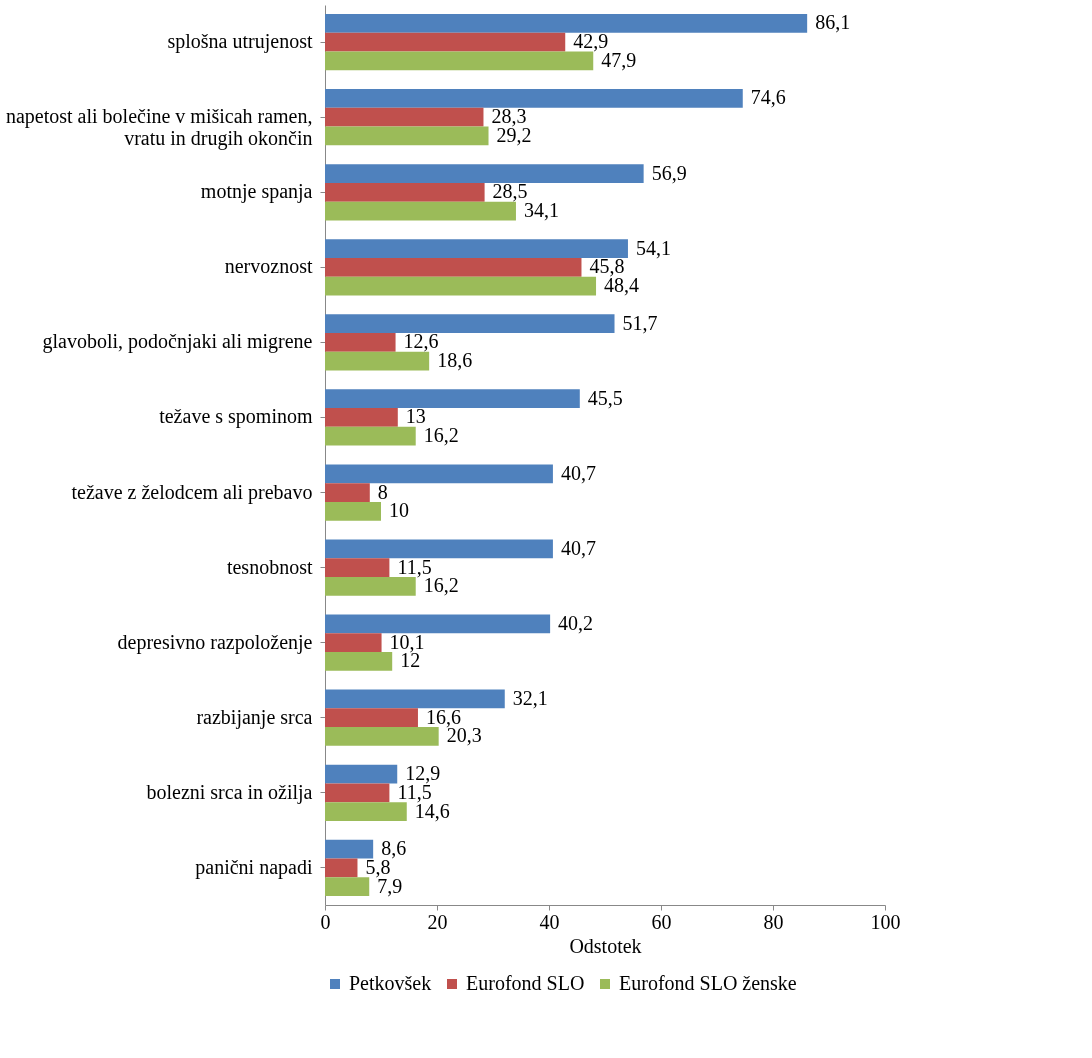 The width and height of the screenshot is (1092, 1058). I want to click on data-label: 13, so click(415, 416).